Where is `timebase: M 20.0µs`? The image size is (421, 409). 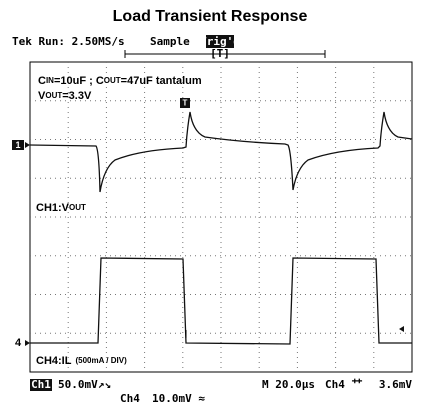
timebase: M 20.0µs is located at coordinates (288, 384).